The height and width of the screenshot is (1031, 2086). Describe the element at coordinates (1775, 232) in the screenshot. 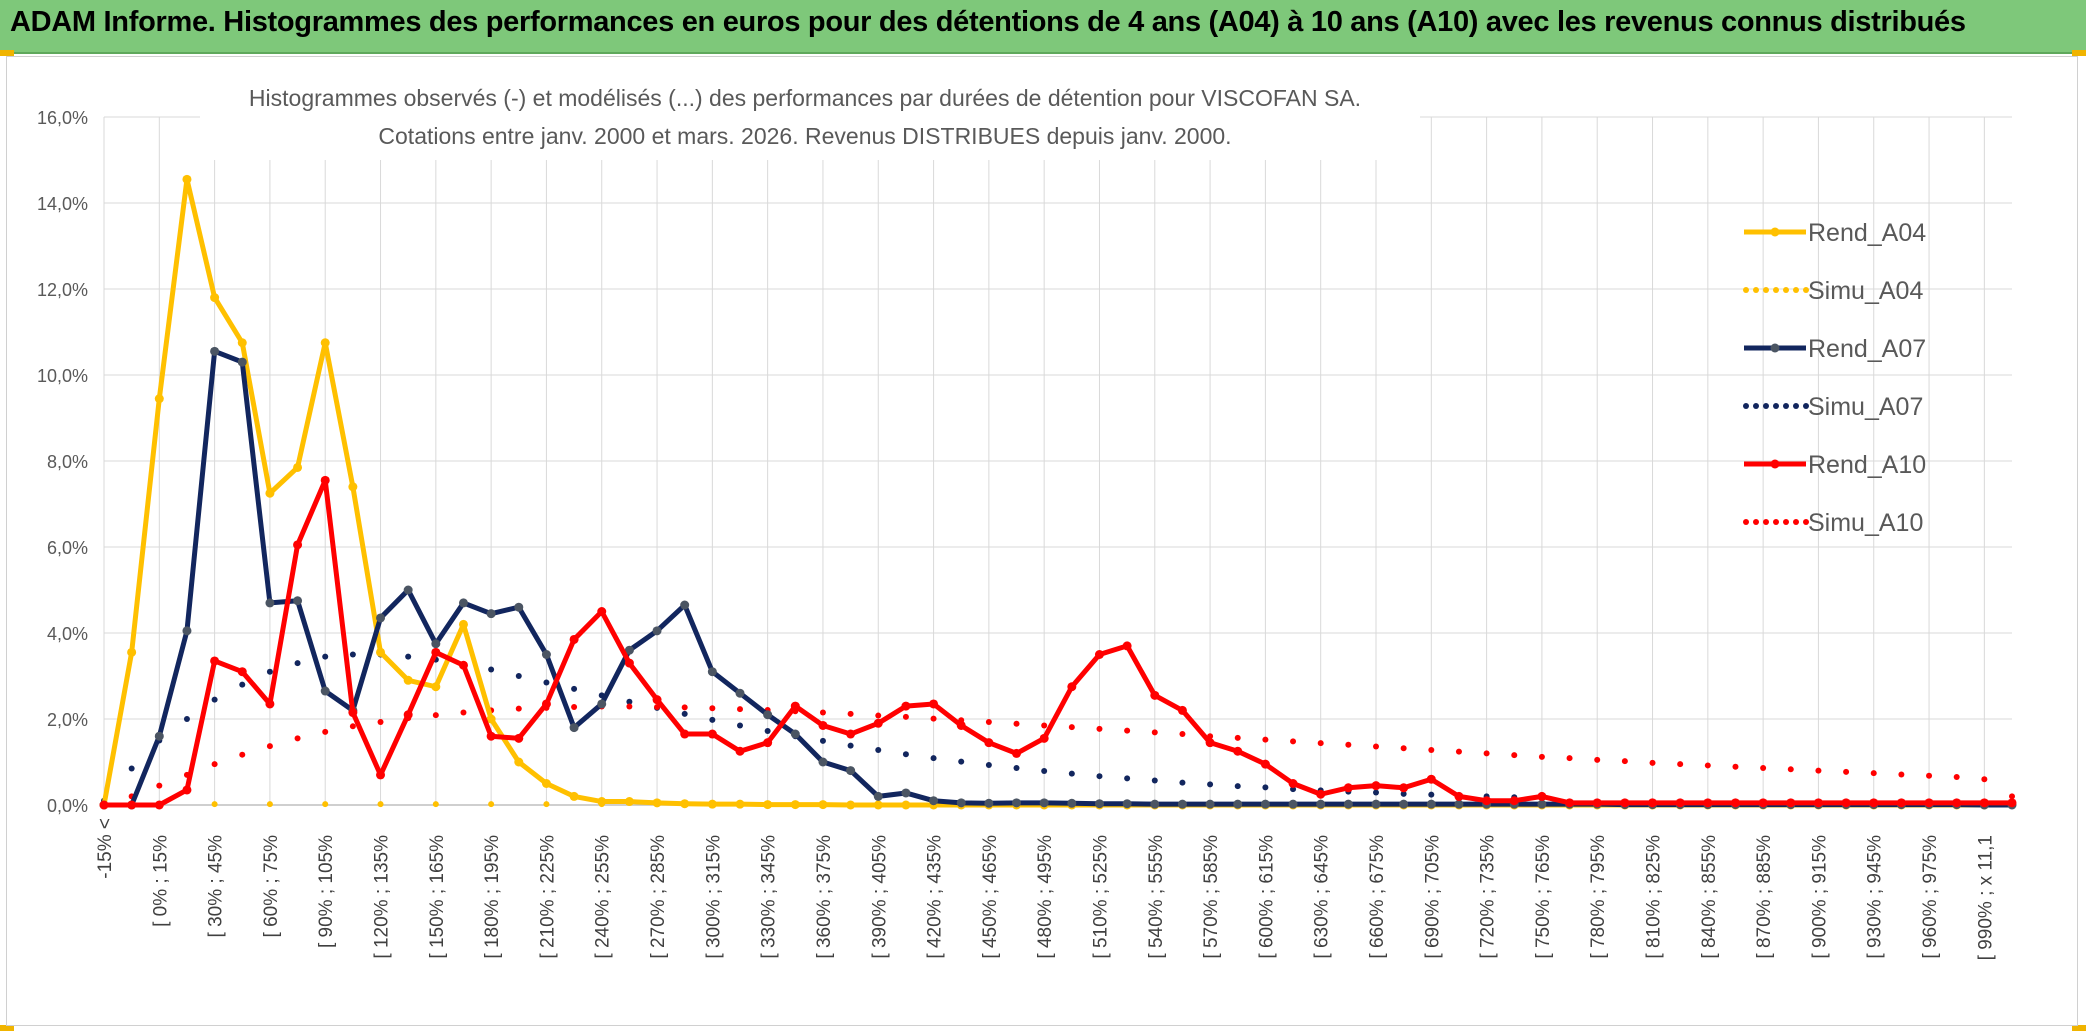

I see `rend-a04-legend-dot` at that location.